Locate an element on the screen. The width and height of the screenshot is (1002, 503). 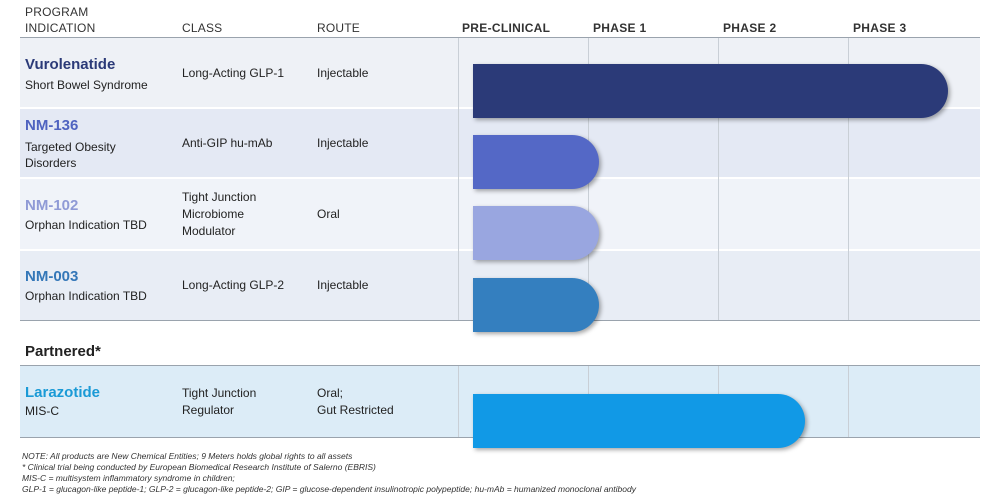
program-name-vurolenatide: Vurolenatide is located at coordinates (70, 64).